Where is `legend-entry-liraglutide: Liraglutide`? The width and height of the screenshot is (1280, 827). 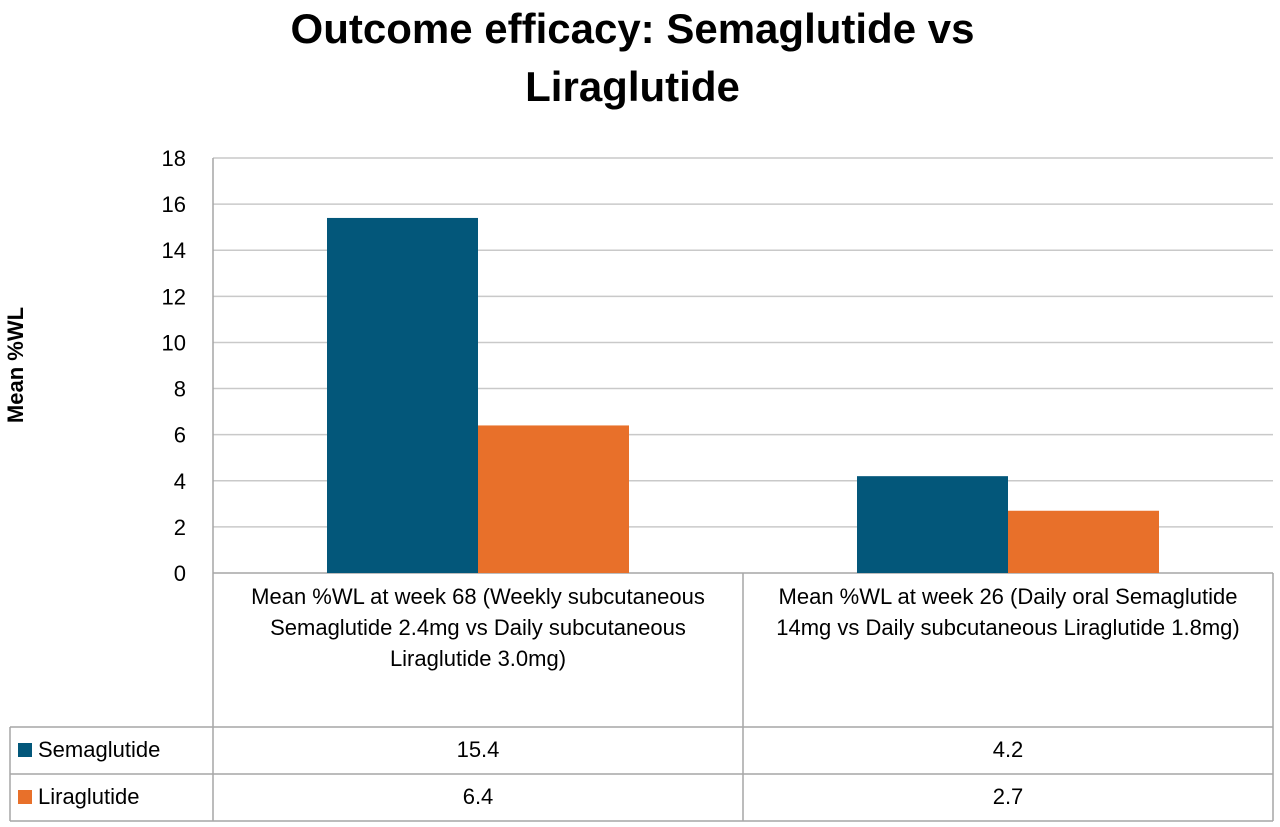 legend-entry-liraglutide: Liraglutide is located at coordinates (112, 797).